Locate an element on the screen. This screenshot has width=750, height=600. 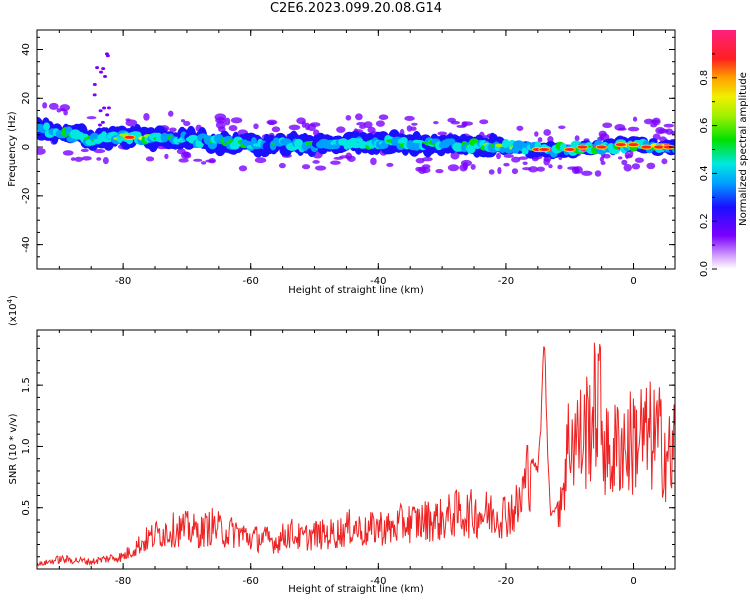
snr-y-axis-label: SNR (10 * v/v) is located at coordinates (13, 448).